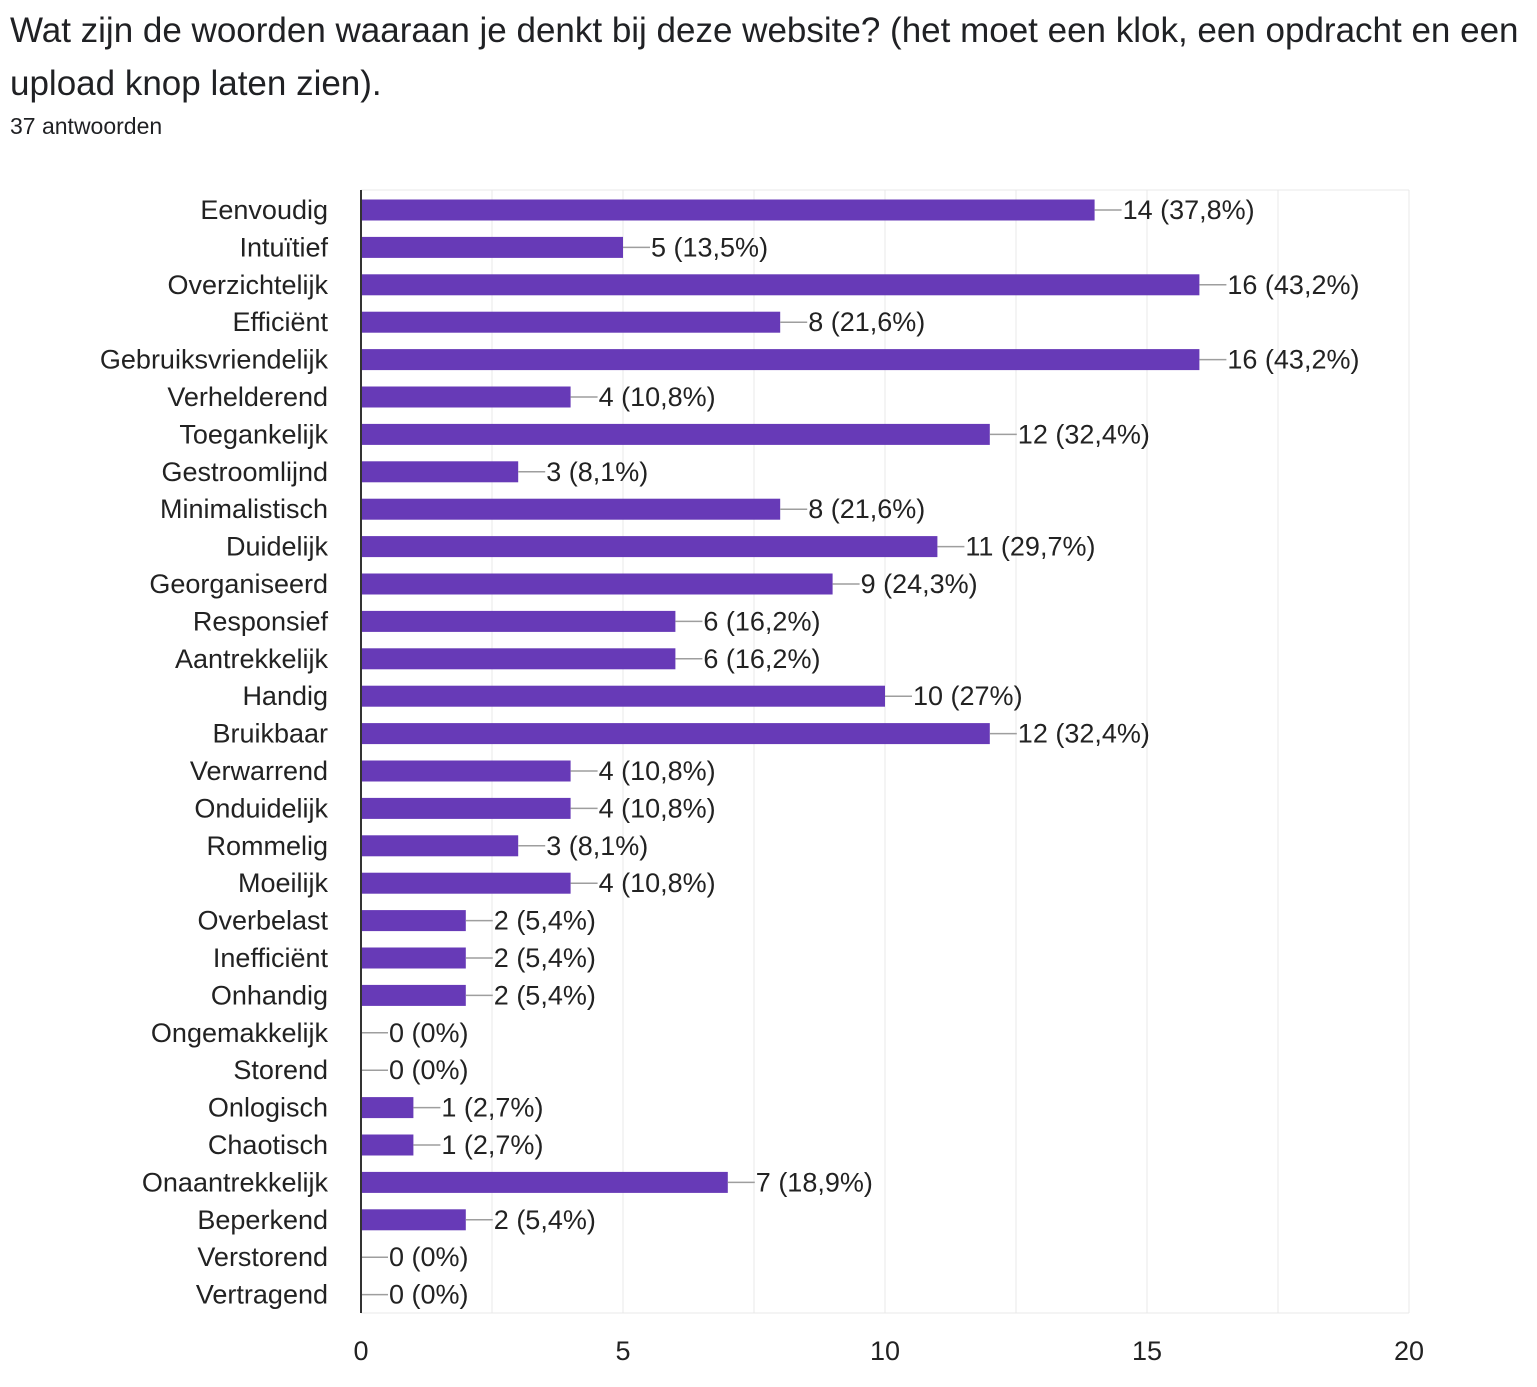  I want to click on category-label: Gestroomlijnd, so click(244, 472).